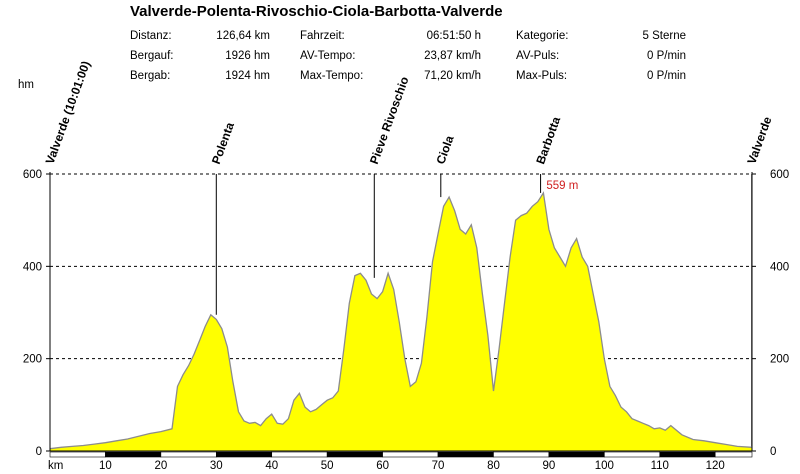 Image resolution: width=800 pixels, height=474 pixels. Describe the element at coordinates (542, 76) in the screenshot. I see `stat-label: Max-Puls:` at that location.